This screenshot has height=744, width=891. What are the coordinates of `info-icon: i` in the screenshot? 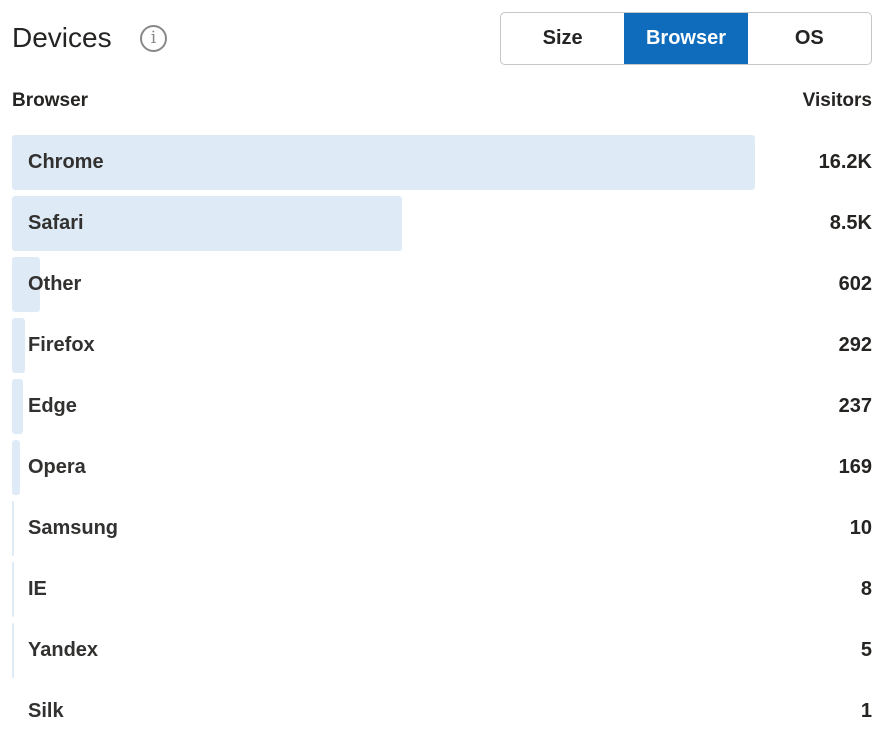 It's located at (153, 38).